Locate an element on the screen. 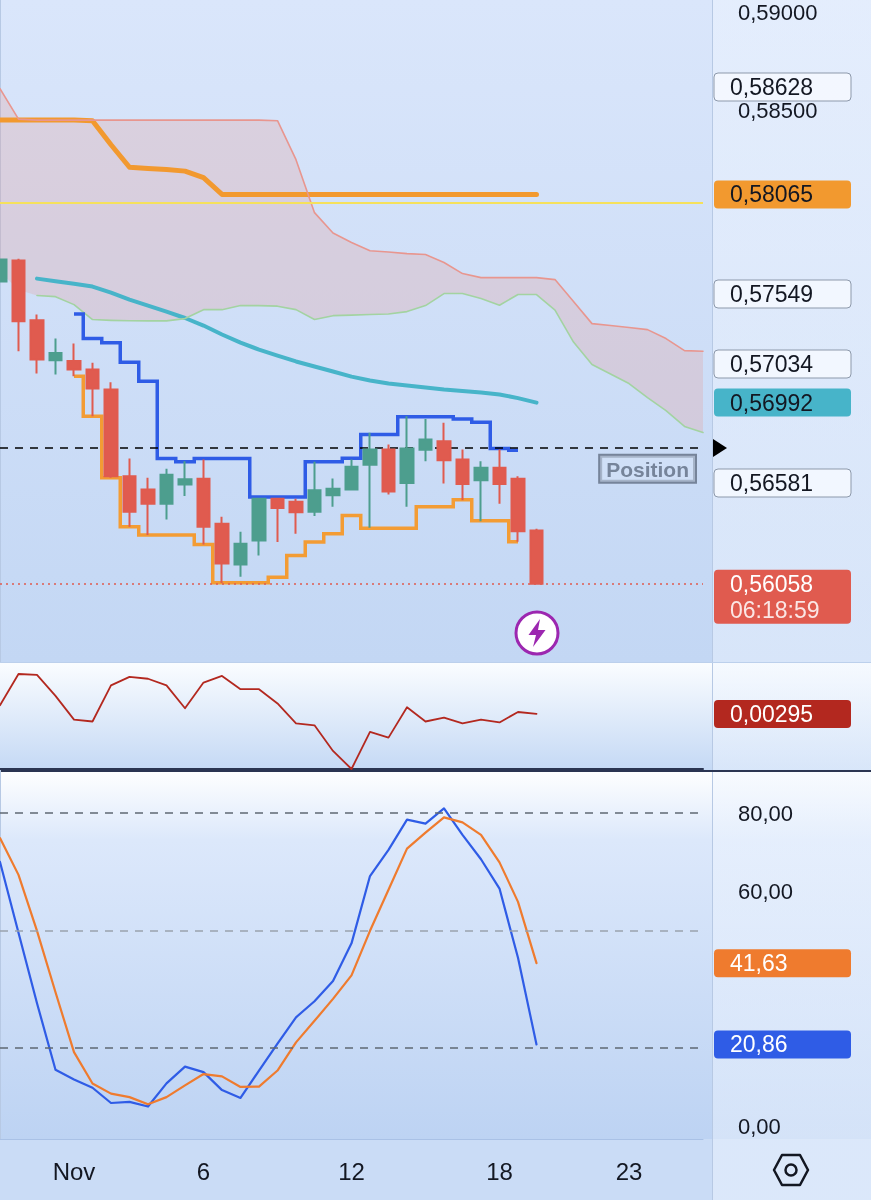 Image resolution: width=871 pixels, height=1200 pixels. y-tick-label: 80,00 is located at coordinates (766, 813).